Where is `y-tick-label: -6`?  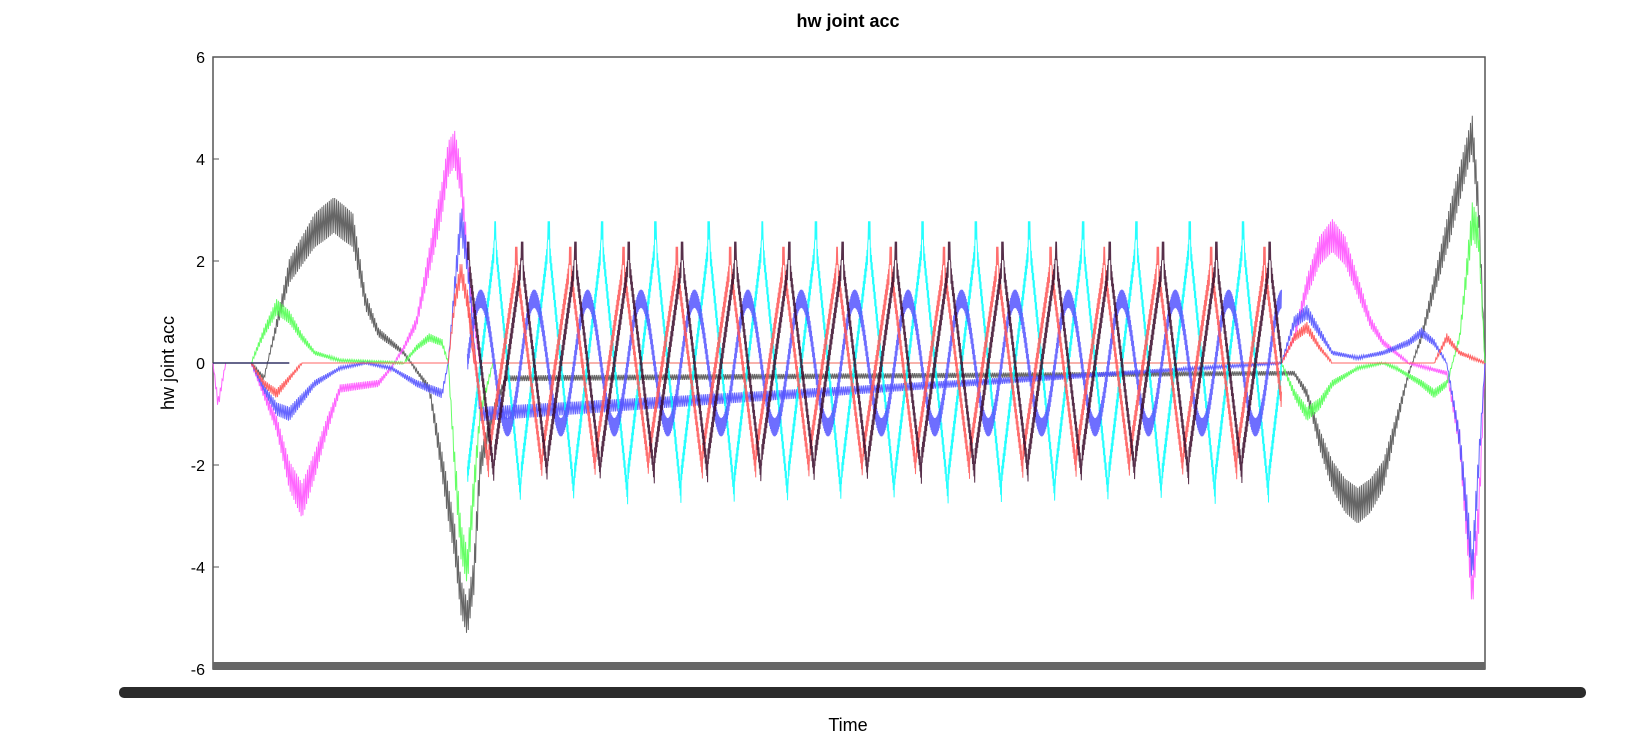 y-tick-label: -6 is located at coordinates (198, 670).